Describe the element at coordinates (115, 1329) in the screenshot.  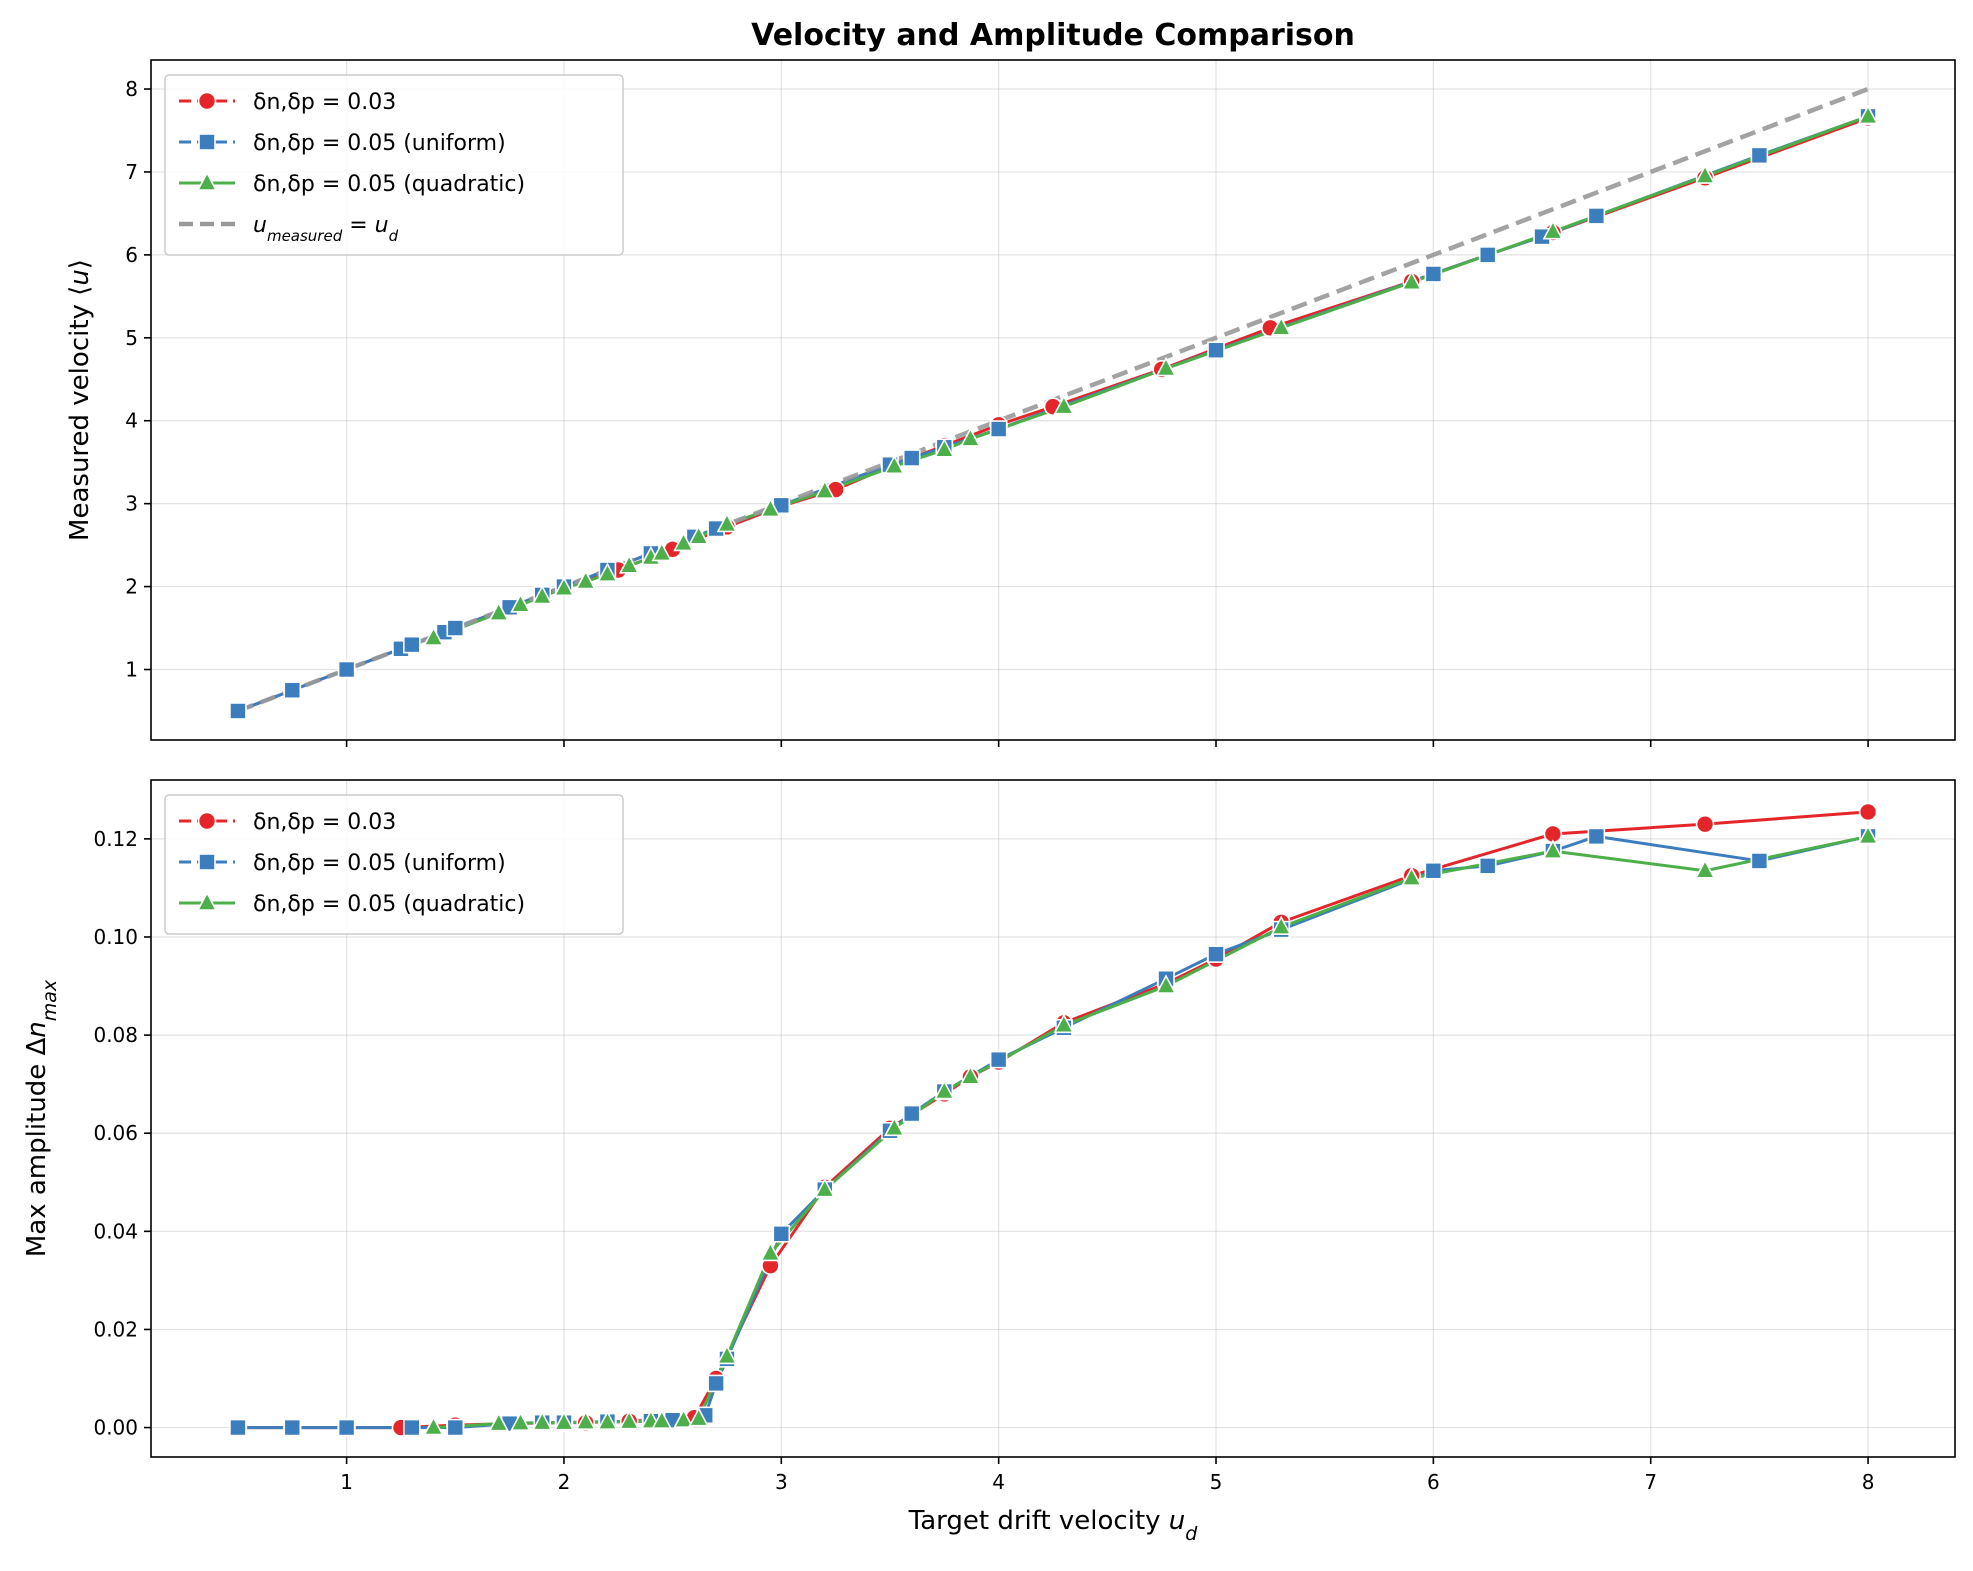
I see `y-tick-label: 0.02` at that location.